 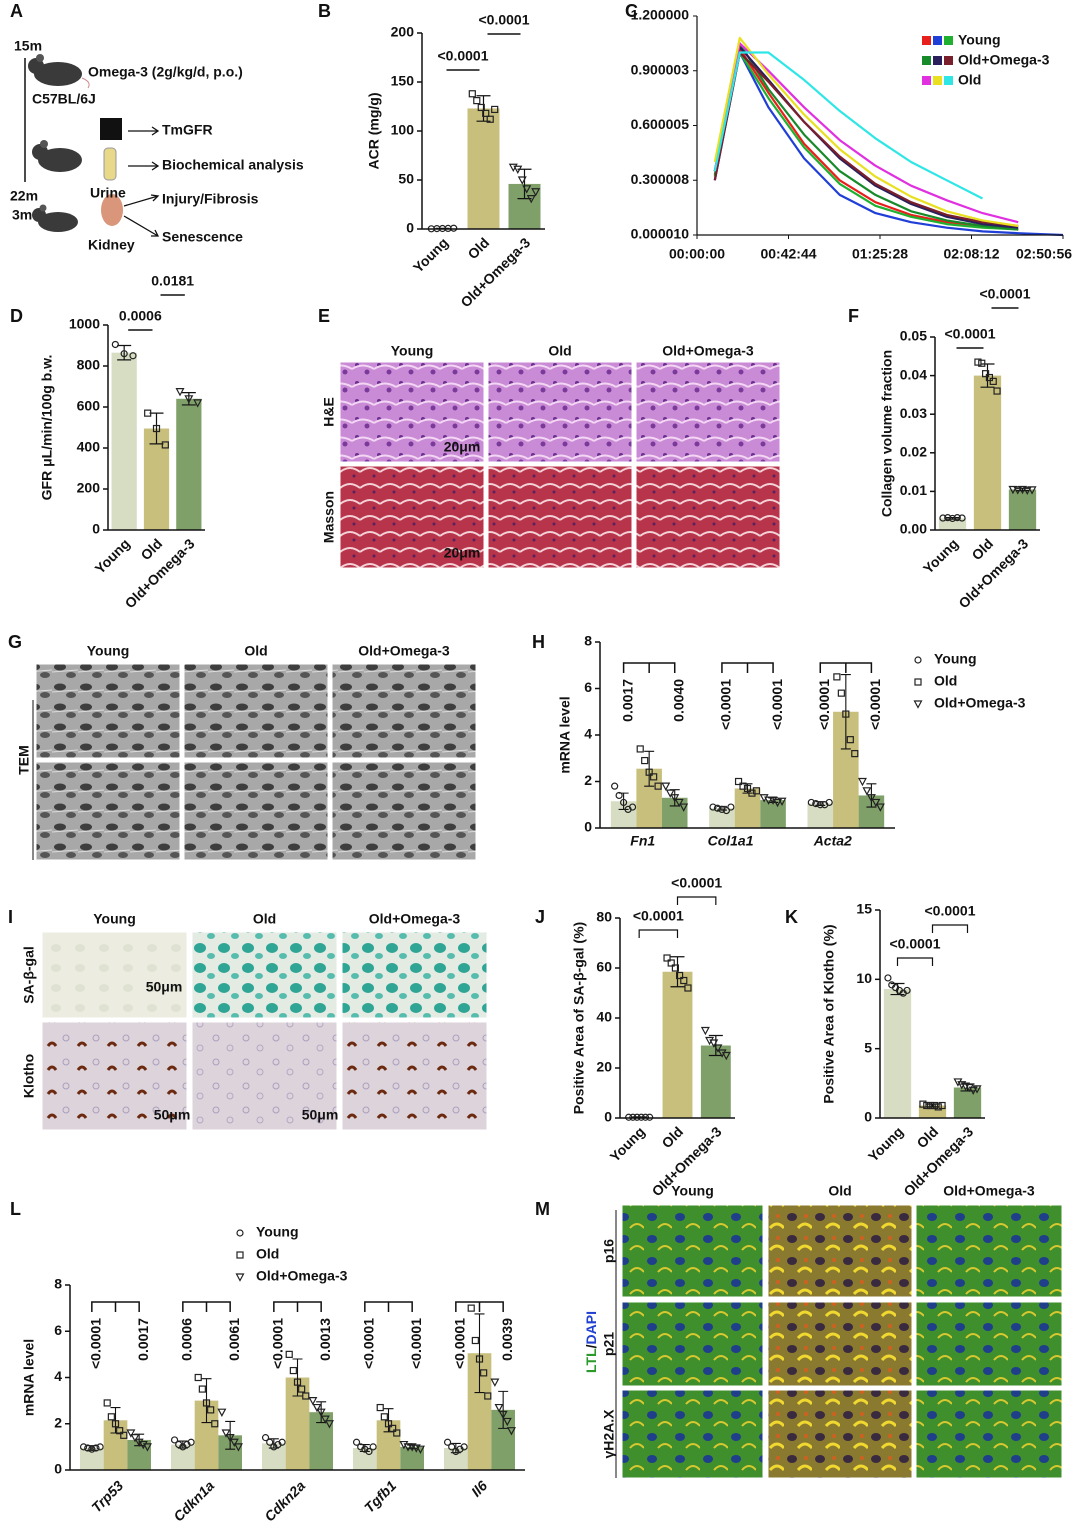 What do you see at coordinates (29, 1076) in the screenshot?
I see `row-label: Klotho` at bounding box center [29, 1076].